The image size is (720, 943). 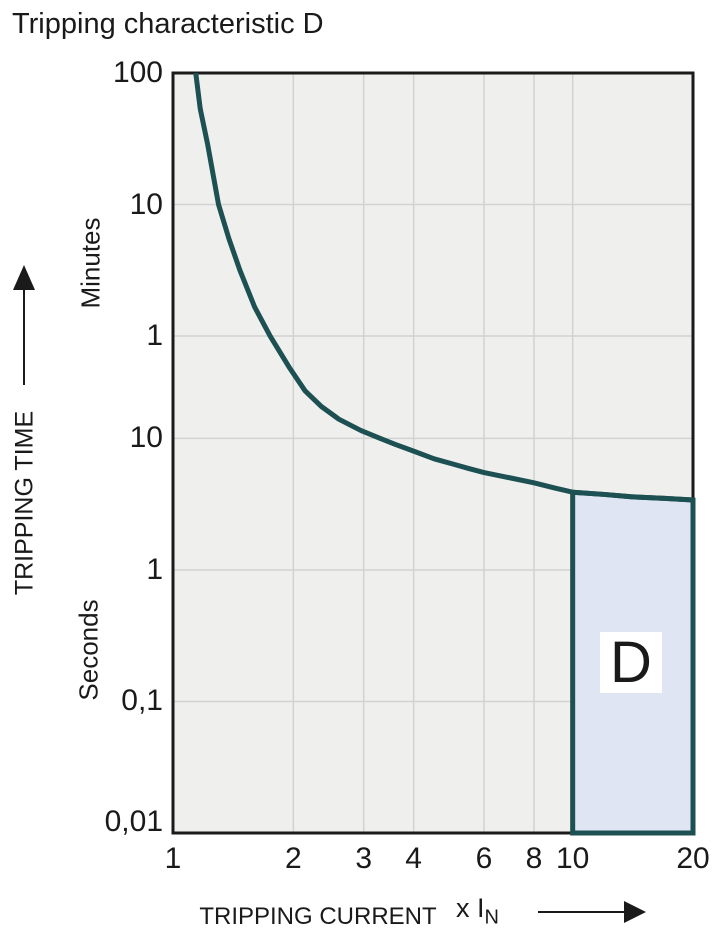 I want to click on x-axis-unit-subscript: N, so click(x=491, y=917).